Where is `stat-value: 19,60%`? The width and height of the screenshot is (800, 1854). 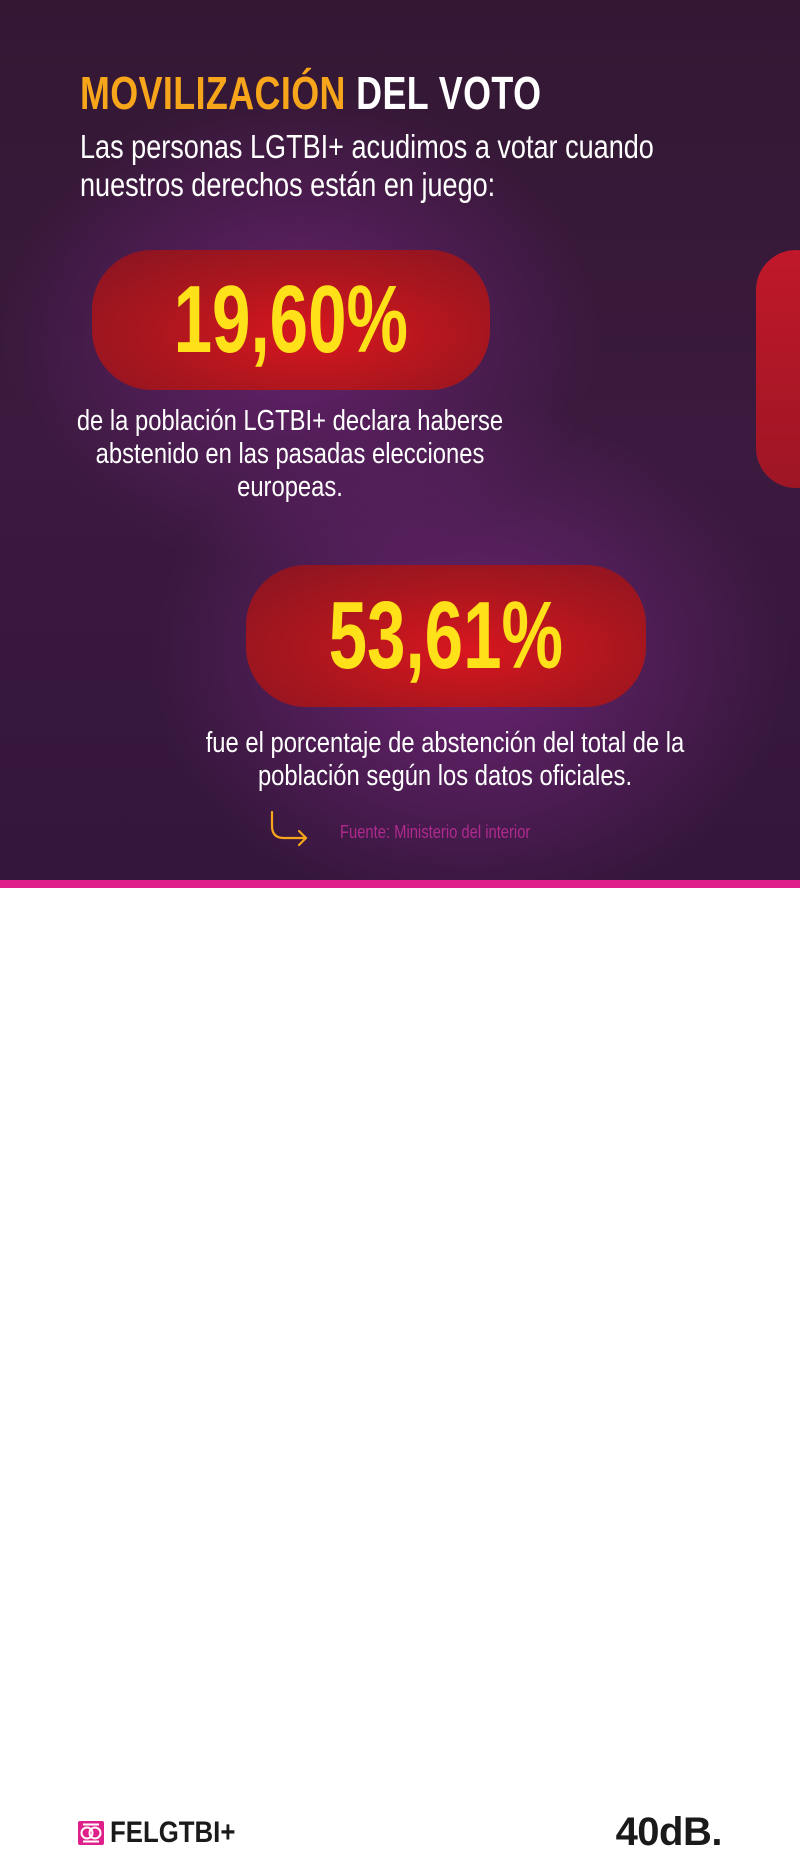 stat-value: 19,60% is located at coordinates (291, 319).